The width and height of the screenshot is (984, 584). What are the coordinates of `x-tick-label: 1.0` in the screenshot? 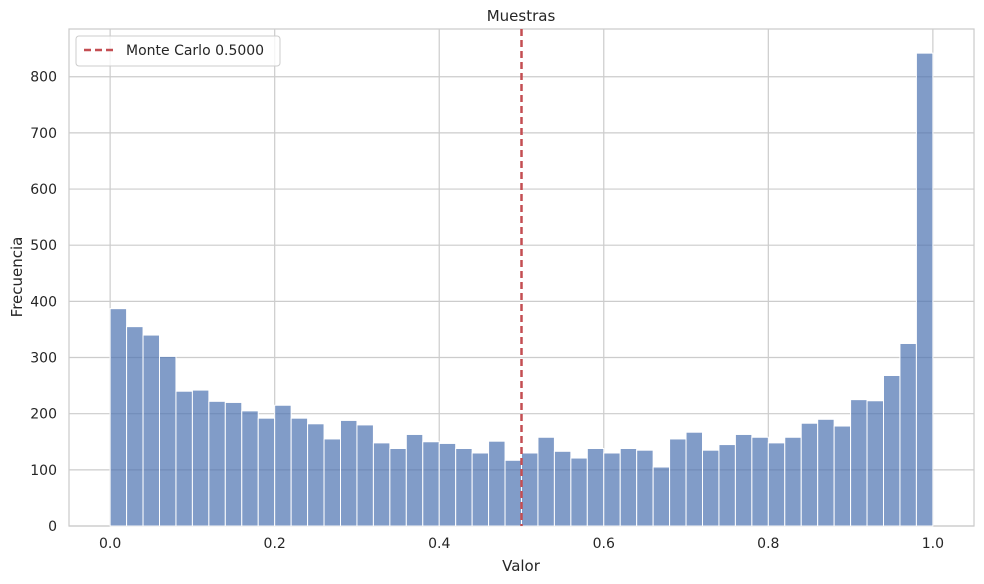 It's located at (933, 544).